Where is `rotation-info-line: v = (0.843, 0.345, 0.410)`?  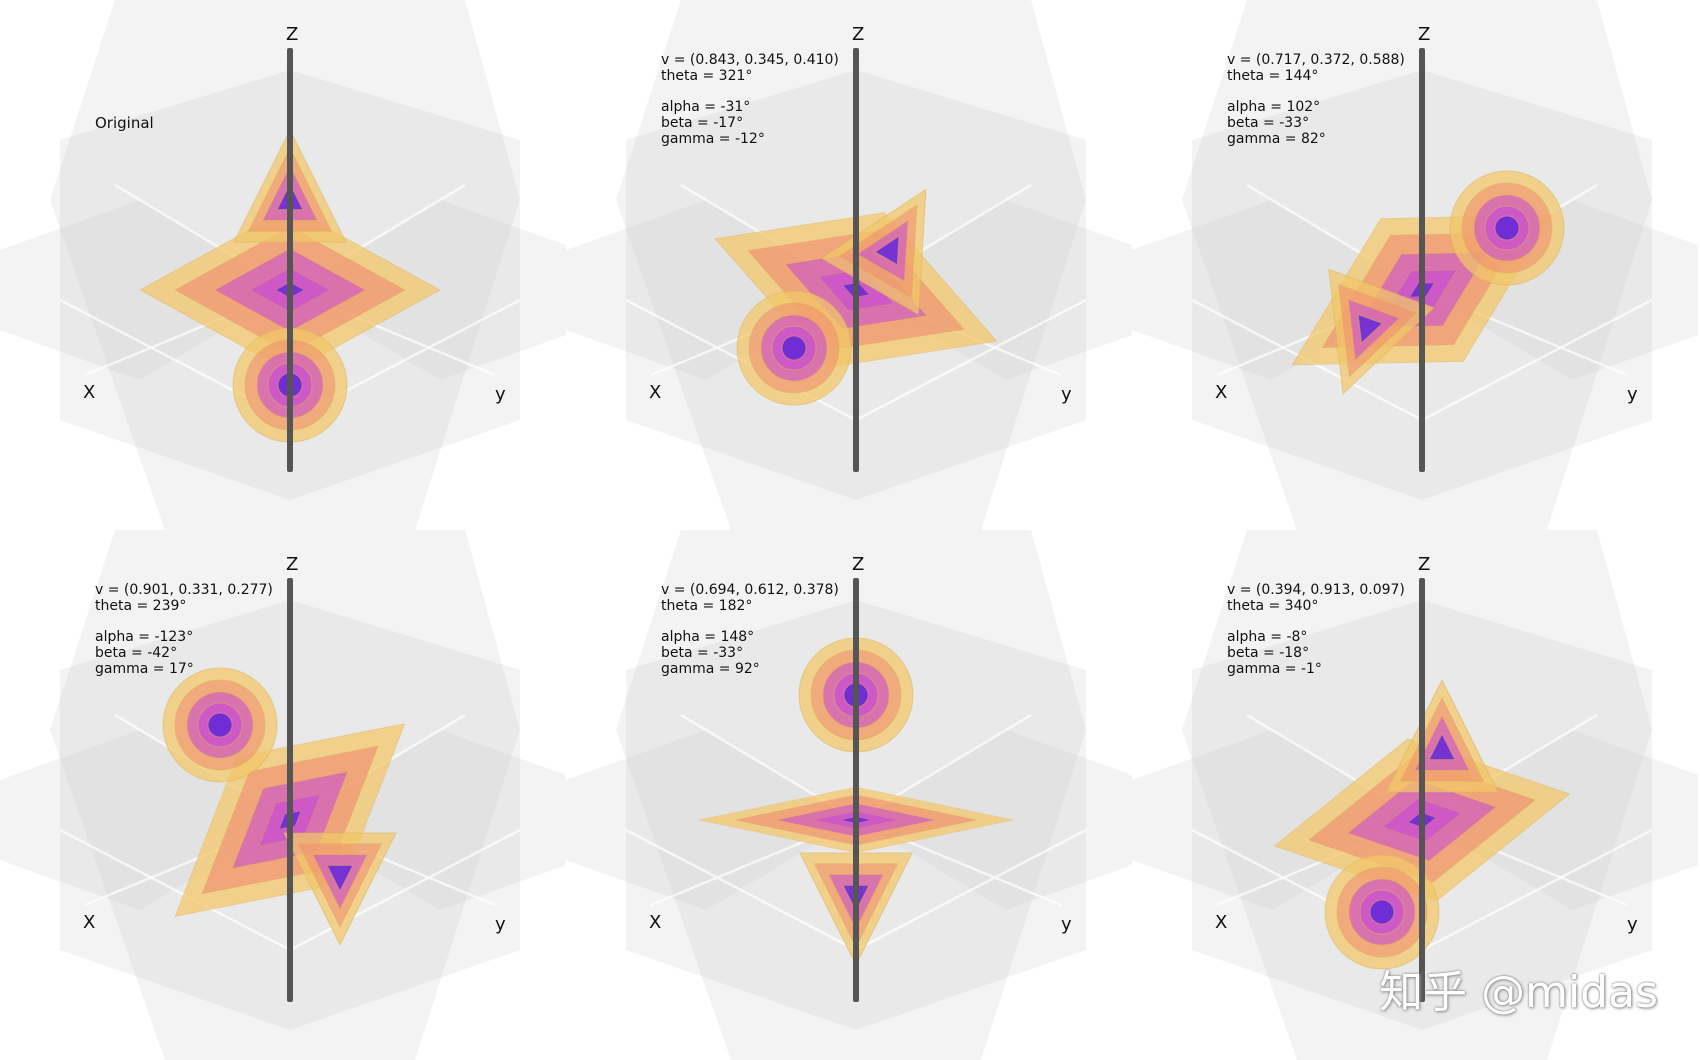 rotation-info-line: v = (0.843, 0.345, 0.410) is located at coordinates (750, 60).